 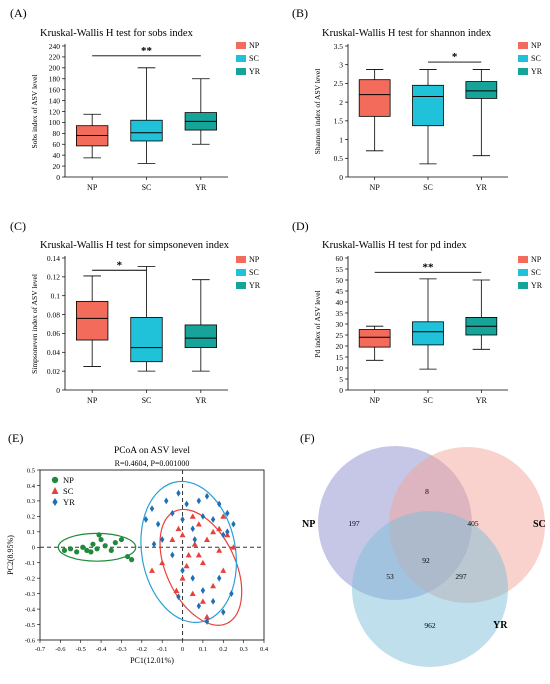 What do you see at coordinates (55, 111) in the screenshot?
I see `y-tick-label: 120` at bounding box center [55, 111].